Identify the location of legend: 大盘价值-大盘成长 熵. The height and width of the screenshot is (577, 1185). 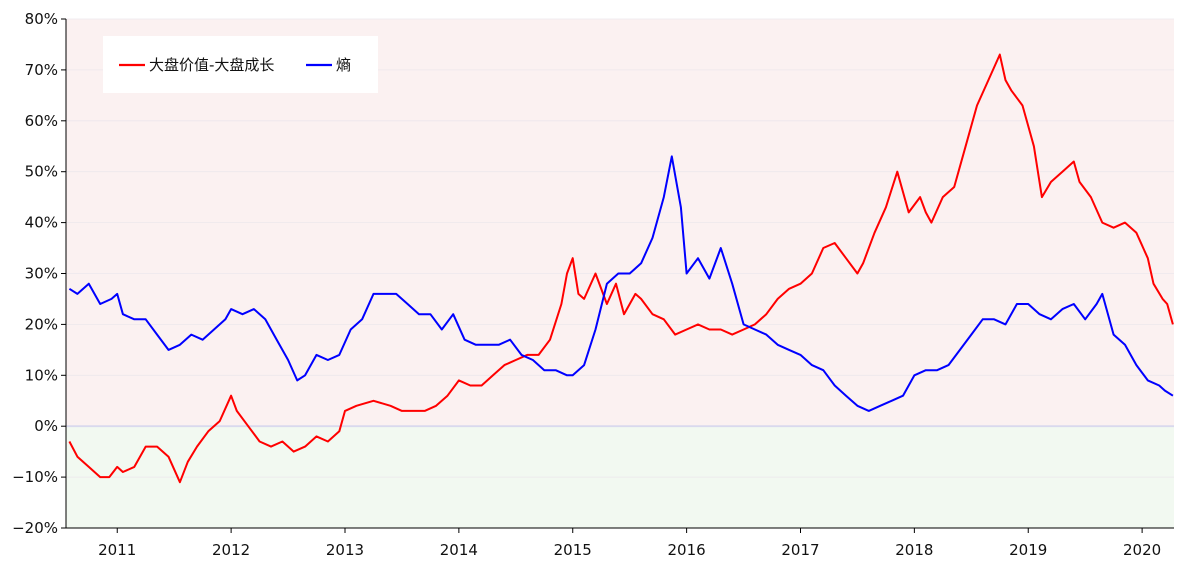
(240, 64).